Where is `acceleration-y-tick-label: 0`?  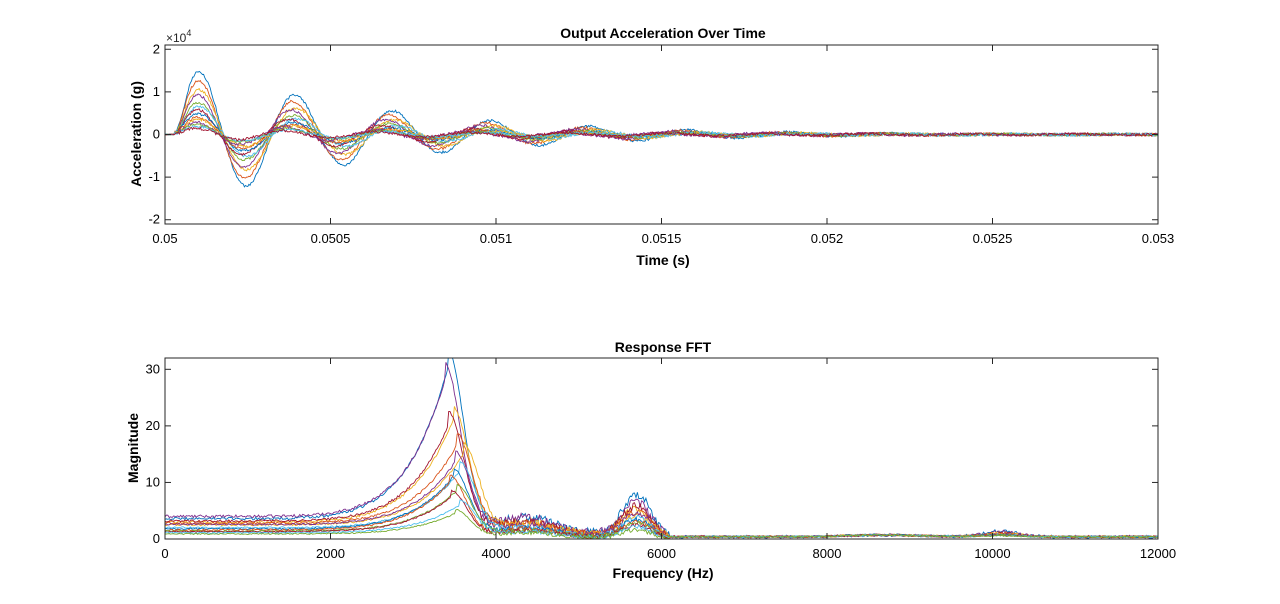 acceleration-y-tick-label: 0 is located at coordinates (156, 134).